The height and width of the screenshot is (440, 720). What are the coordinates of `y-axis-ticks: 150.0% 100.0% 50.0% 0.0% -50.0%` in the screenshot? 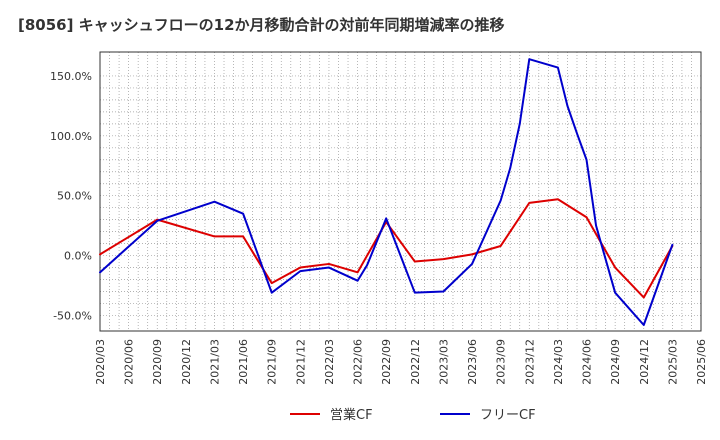 It's located at (71, 196).